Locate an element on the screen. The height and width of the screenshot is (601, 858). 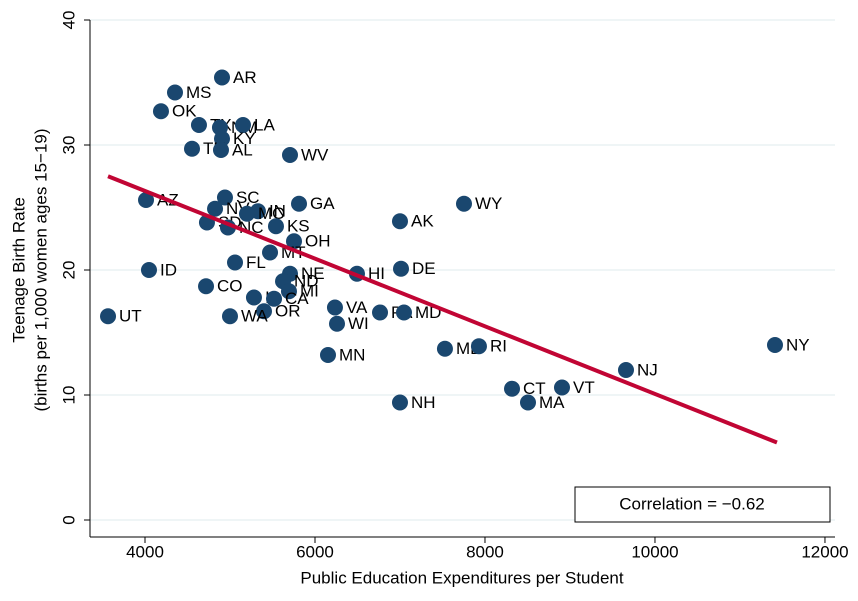
point-label: DE is located at coordinates (424, 268).